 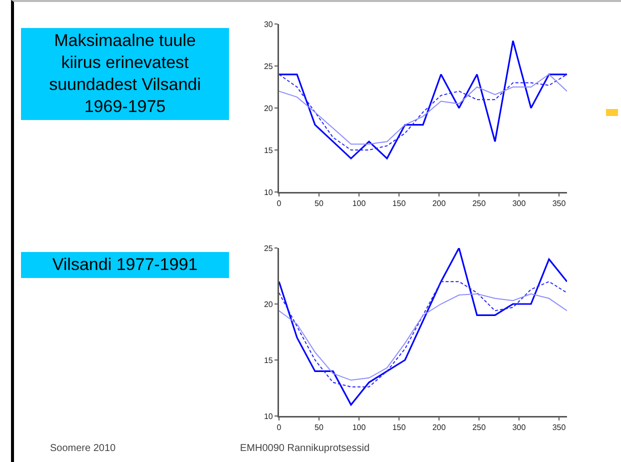 What do you see at coordinates (269, 24) in the screenshot?
I see `y-tick-label: 30` at bounding box center [269, 24].